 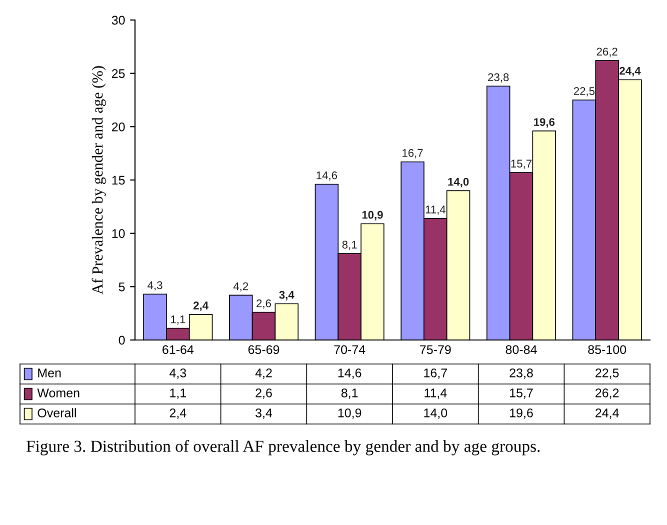 What do you see at coordinates (178, 320) in the screenshot?
I see `text: 1,1` at bounding box center [178, 320].